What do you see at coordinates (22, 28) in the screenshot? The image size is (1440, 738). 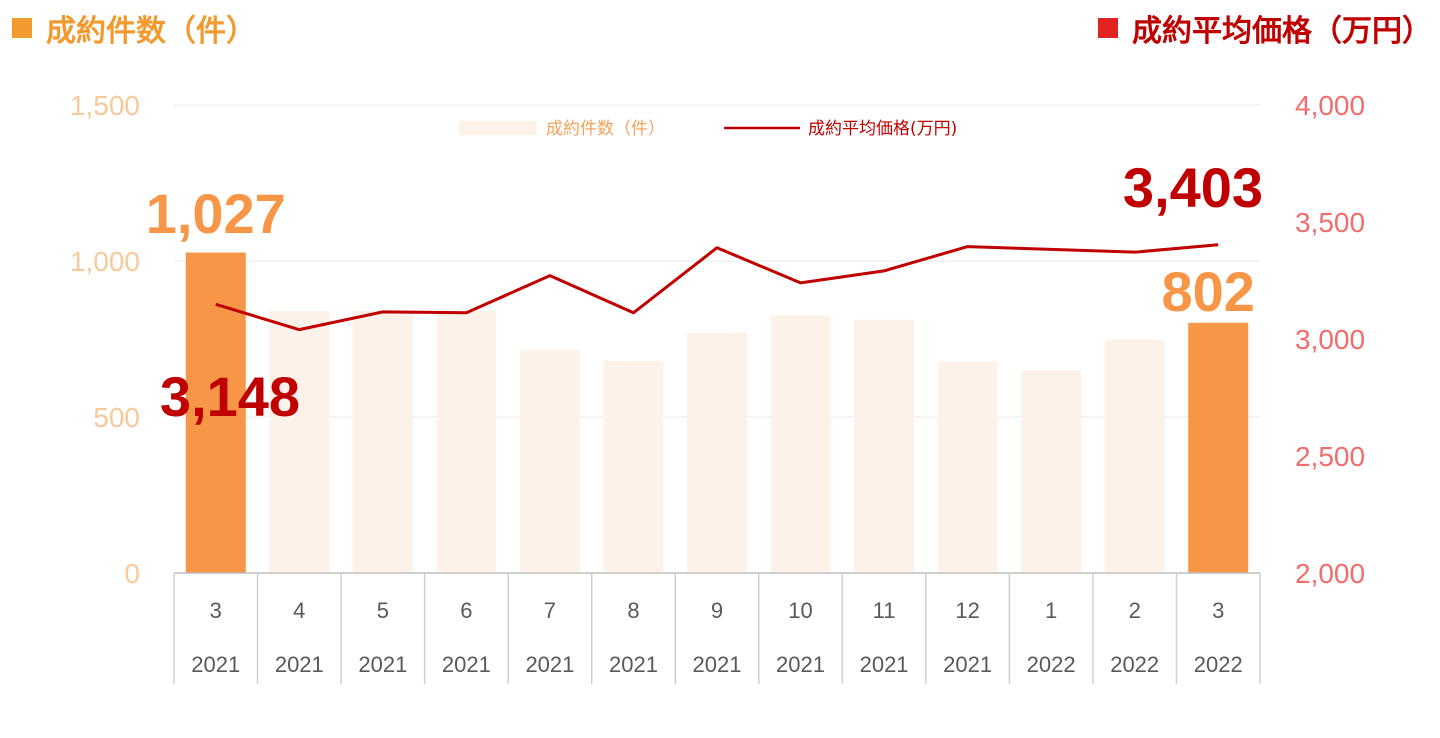 I see `orange-square-icon` at bounding box center [22, 28].